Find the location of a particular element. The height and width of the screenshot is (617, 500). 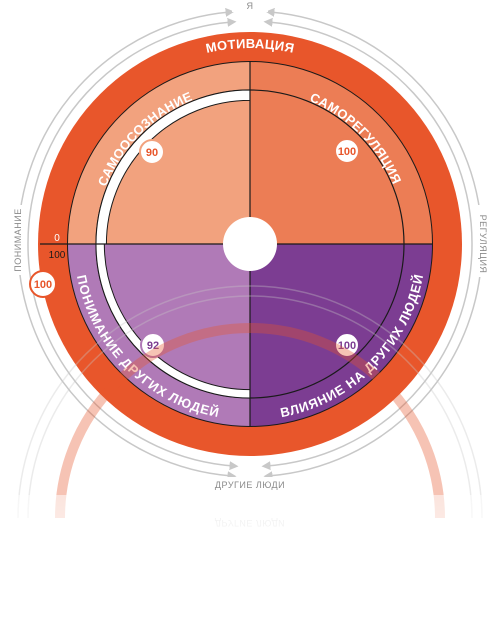

score-value-motivation: 100 is located at coordinates (43, 285).